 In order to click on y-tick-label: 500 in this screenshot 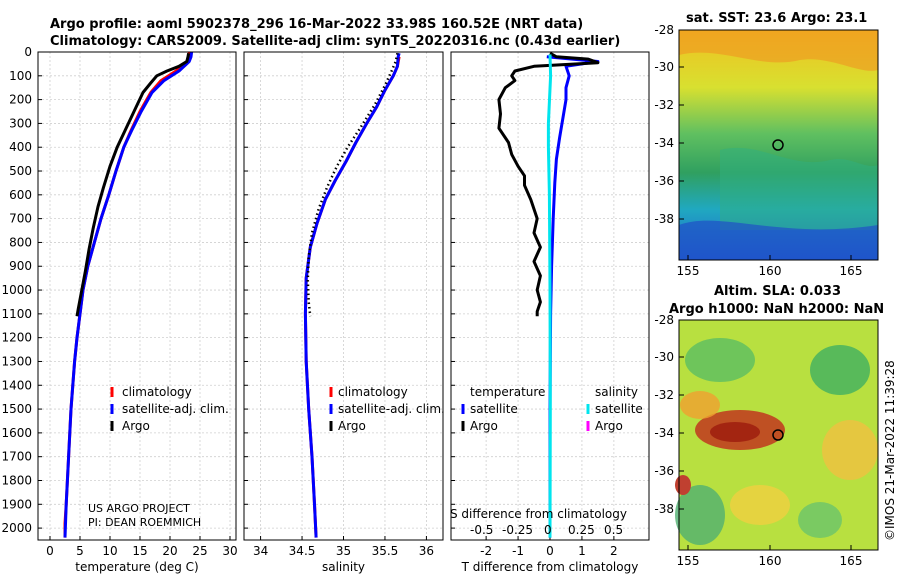, I will do `click(20, 171)`.